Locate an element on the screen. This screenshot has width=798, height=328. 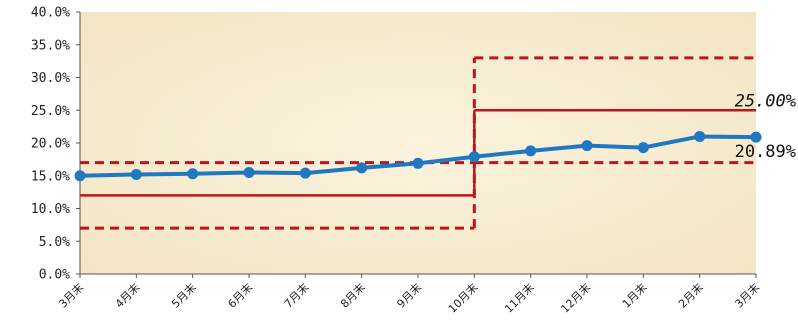
annotation-current-label: 20.89% is located at coordinates (765, 152).